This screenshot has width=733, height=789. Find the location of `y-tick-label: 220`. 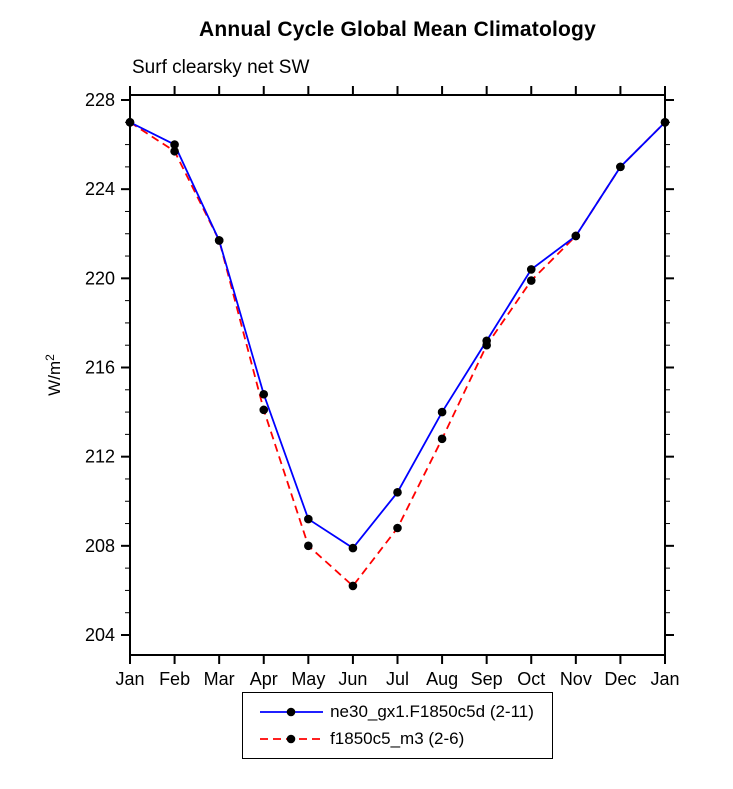

y-tick-label: 220 is located at coordinates (100, 278).